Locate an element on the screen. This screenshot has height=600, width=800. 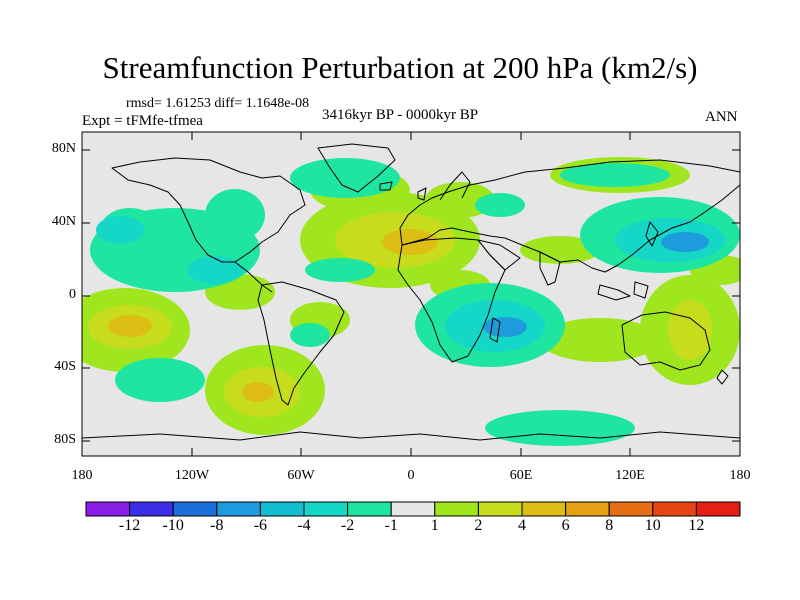
experiment-text: Expt = tFMfe-tfmea is located at coordinates (142, 121).